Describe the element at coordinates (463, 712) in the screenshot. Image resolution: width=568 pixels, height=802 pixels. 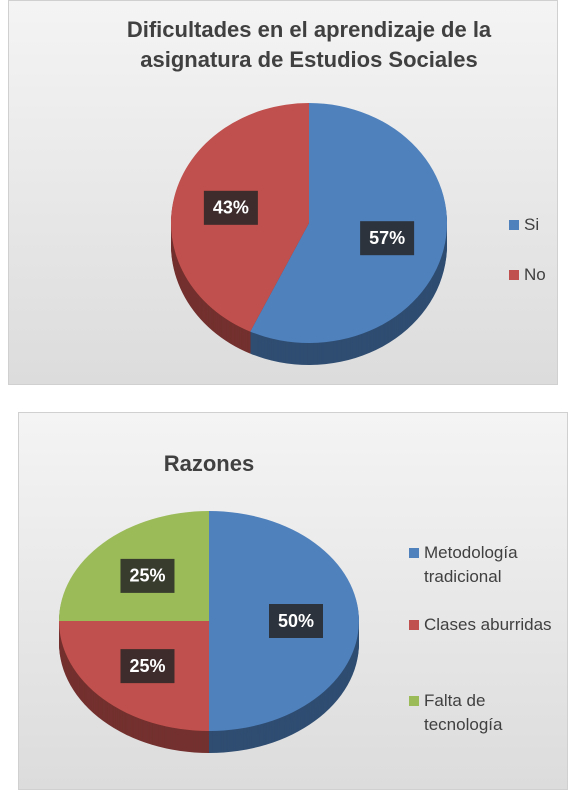
I see `legend-label: Falta de tecnología` at that location.